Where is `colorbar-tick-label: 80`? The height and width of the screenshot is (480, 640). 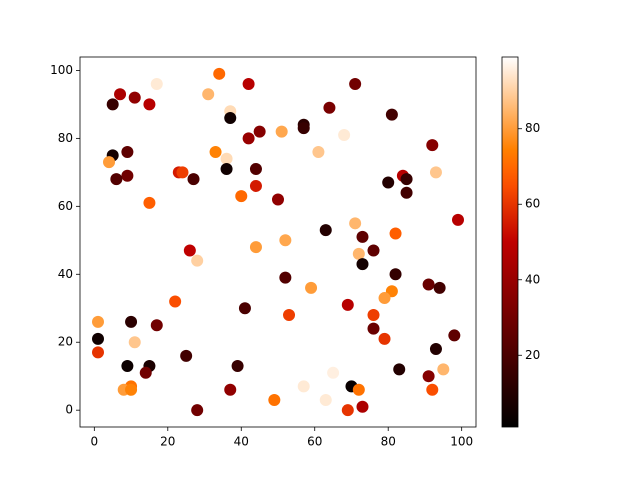 colorbar-tick-label: 80 is located at coordinates (532, 128).